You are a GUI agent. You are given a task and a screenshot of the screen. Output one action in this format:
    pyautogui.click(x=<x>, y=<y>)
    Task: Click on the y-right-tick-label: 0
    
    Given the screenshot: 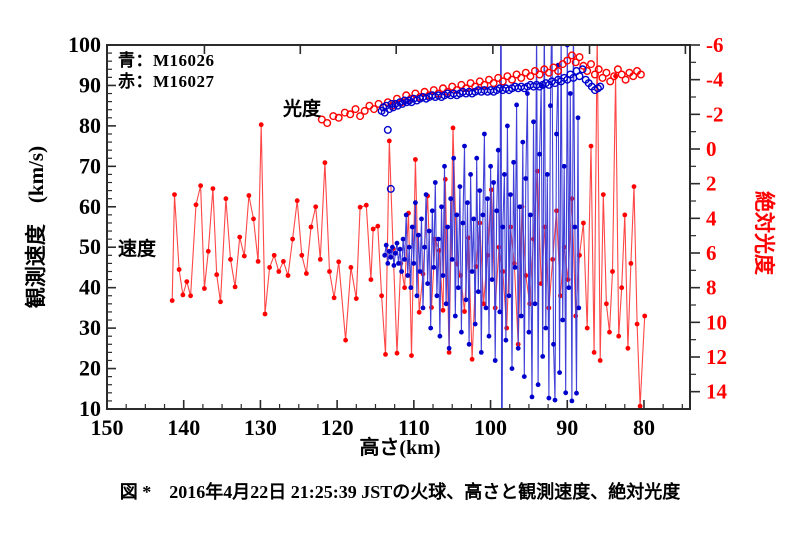 What is the action you would take?
    pyautogui.click(x=711, y=149)
    